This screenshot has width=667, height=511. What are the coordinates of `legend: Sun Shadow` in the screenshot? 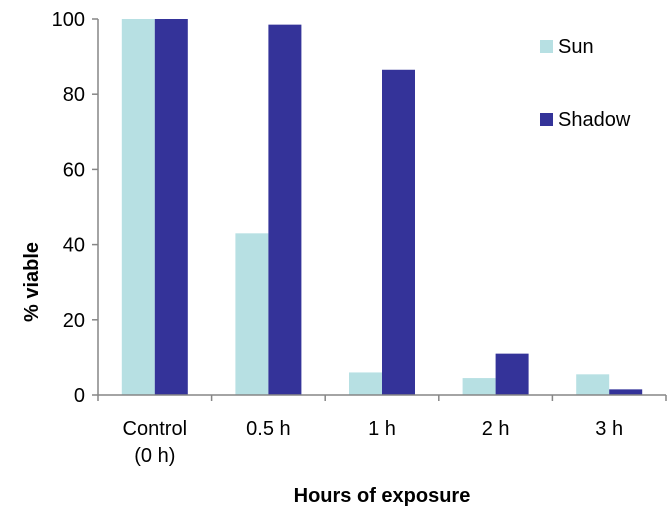 It's located at (585, 83).